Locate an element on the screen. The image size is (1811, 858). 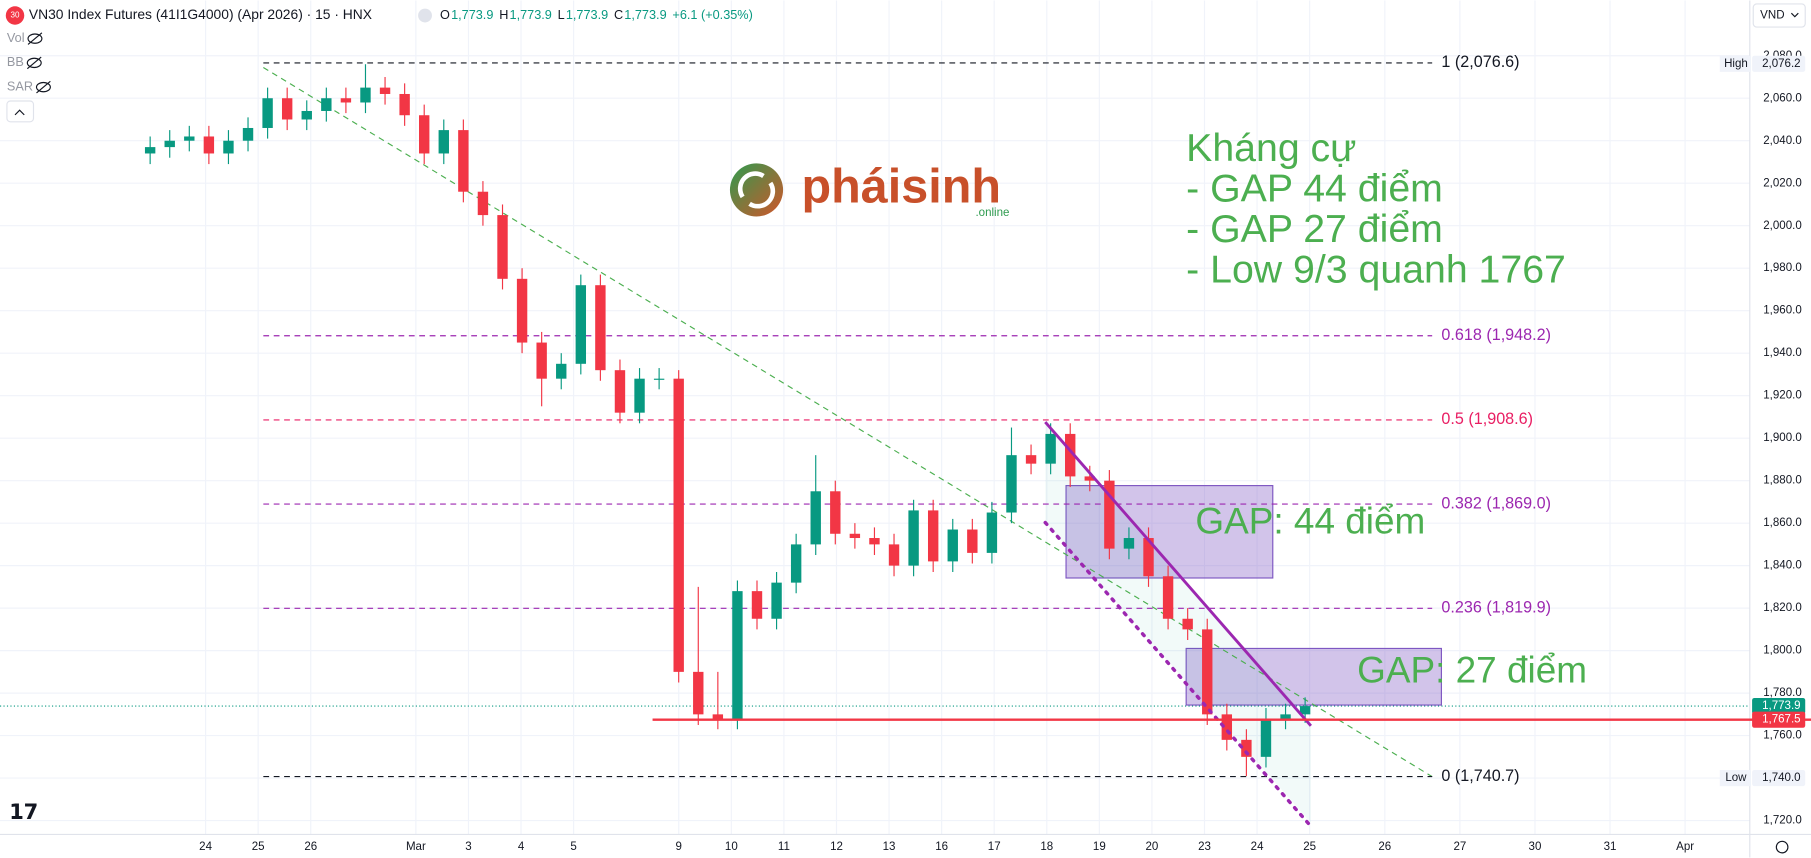
fib-label: 0.5 (1,908.6) is located at coordinates (1487, 419).